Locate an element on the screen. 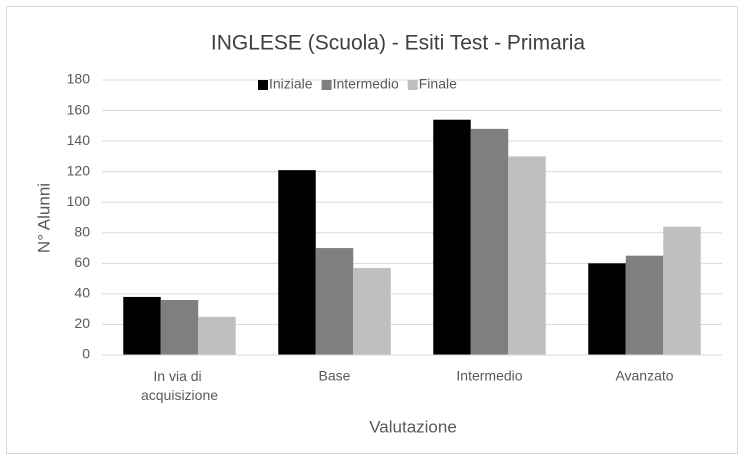 The height and width of the screenshot is (460, 744). y-tick-label: 120 is located at coordinates (79, 170).